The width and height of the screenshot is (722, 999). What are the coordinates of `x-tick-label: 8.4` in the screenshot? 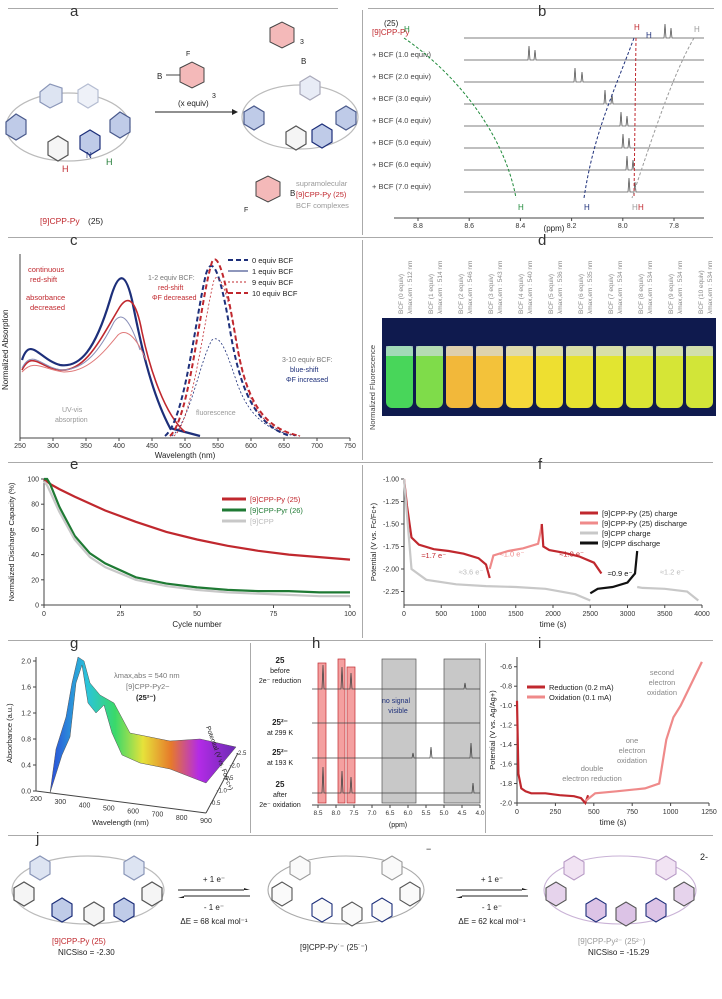 It's located at (521, 226).